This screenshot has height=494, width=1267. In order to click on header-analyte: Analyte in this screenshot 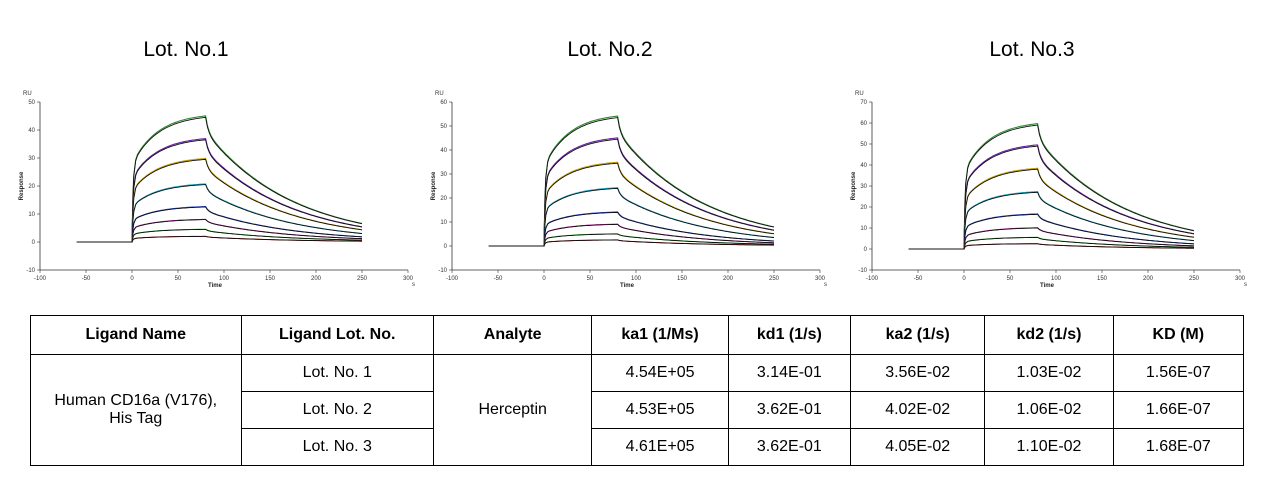, I will do `click(512, 335)`.